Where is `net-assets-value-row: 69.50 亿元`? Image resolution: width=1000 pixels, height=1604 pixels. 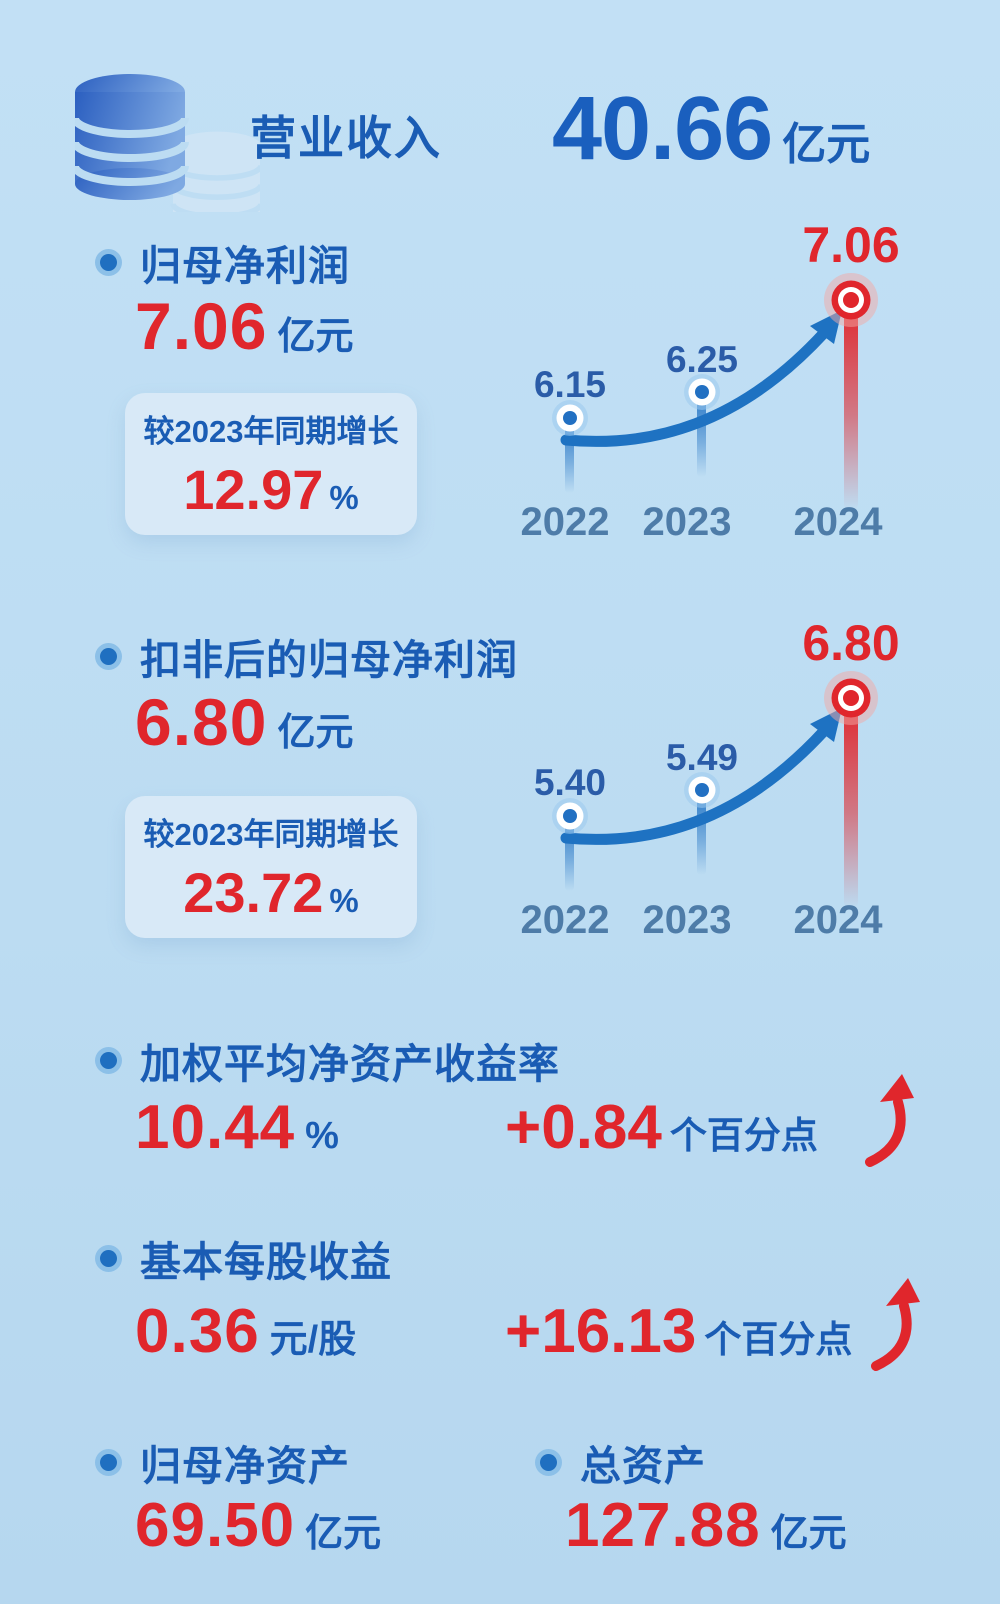
net-assets-value-row: 69.50 亿元 is located at coordinates (258, 1525).